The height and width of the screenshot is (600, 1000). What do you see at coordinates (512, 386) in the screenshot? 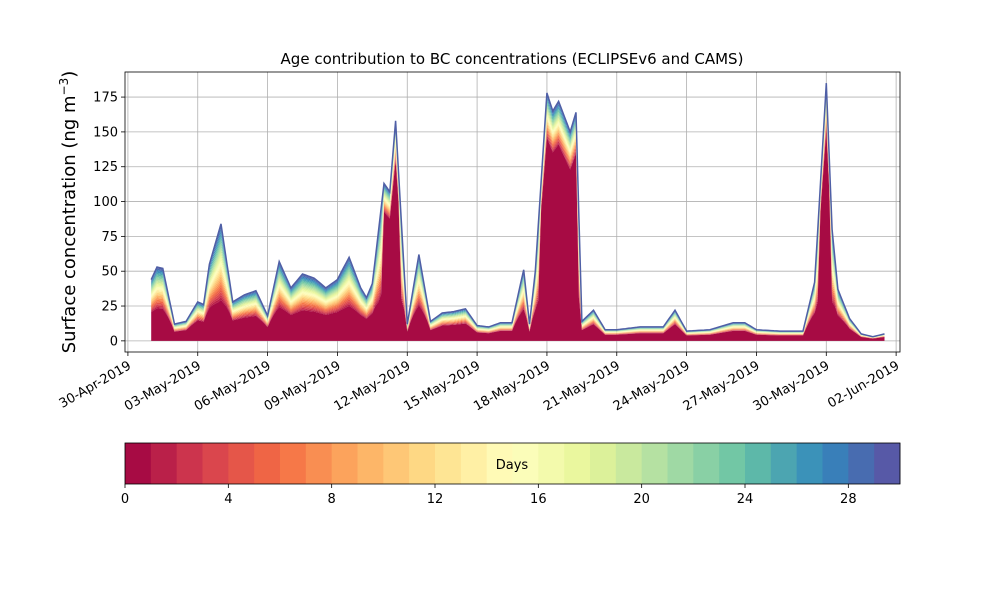
I see `x-tick-label: 18-May-2019` at bounding box center [512, 386].